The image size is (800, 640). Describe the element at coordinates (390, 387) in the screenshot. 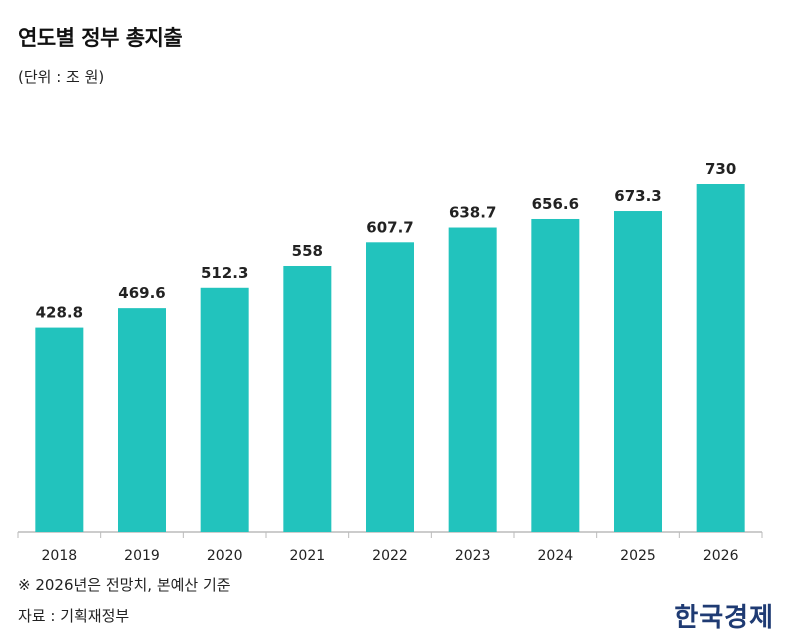

I see `bar-2022` at that location.